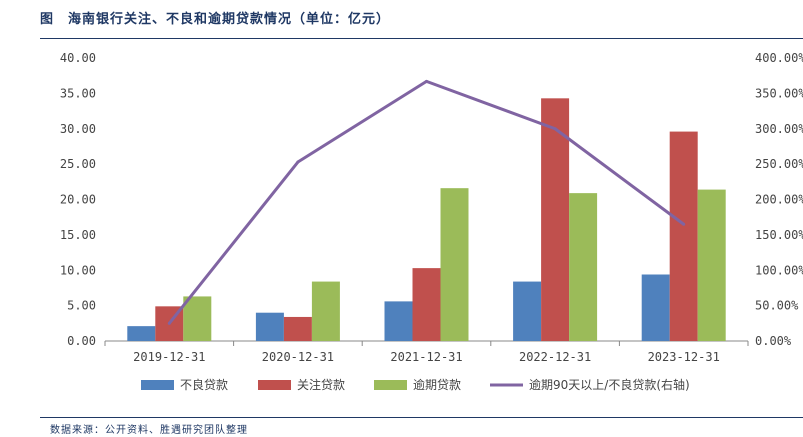 The height and width of the screenshot is (437, 803). I want to click on x-tick-label: 2022-12-31, so click(555, 357).